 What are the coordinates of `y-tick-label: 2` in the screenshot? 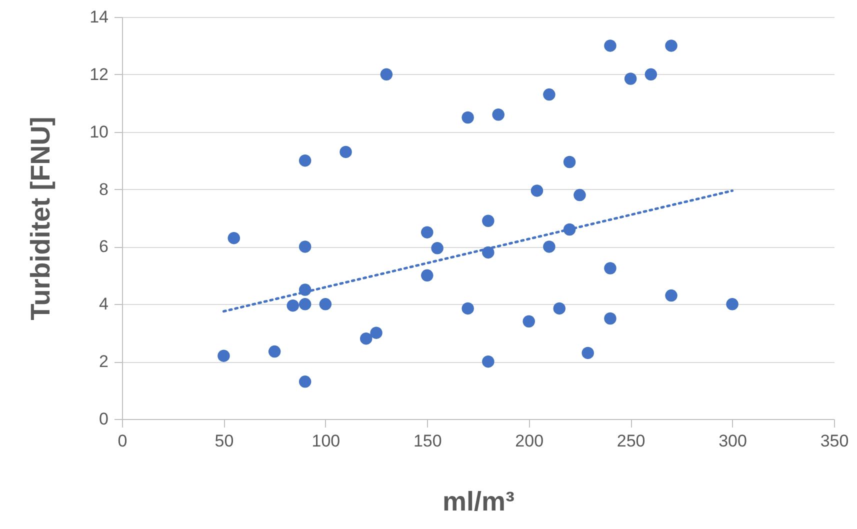 It's located at (103, 362).